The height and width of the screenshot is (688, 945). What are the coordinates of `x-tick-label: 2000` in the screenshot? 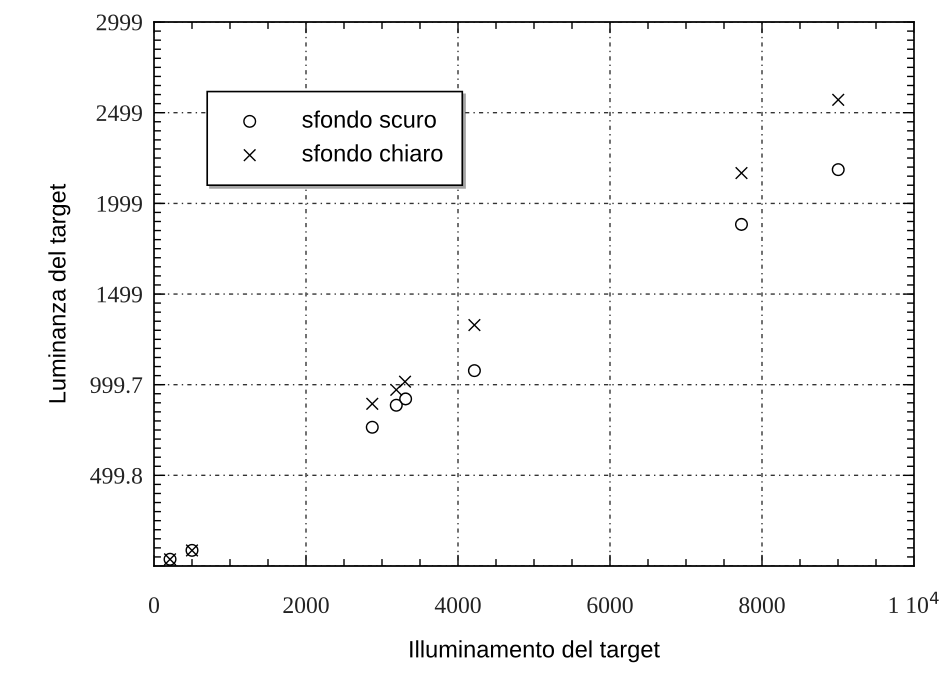 It's located at (306, 605).